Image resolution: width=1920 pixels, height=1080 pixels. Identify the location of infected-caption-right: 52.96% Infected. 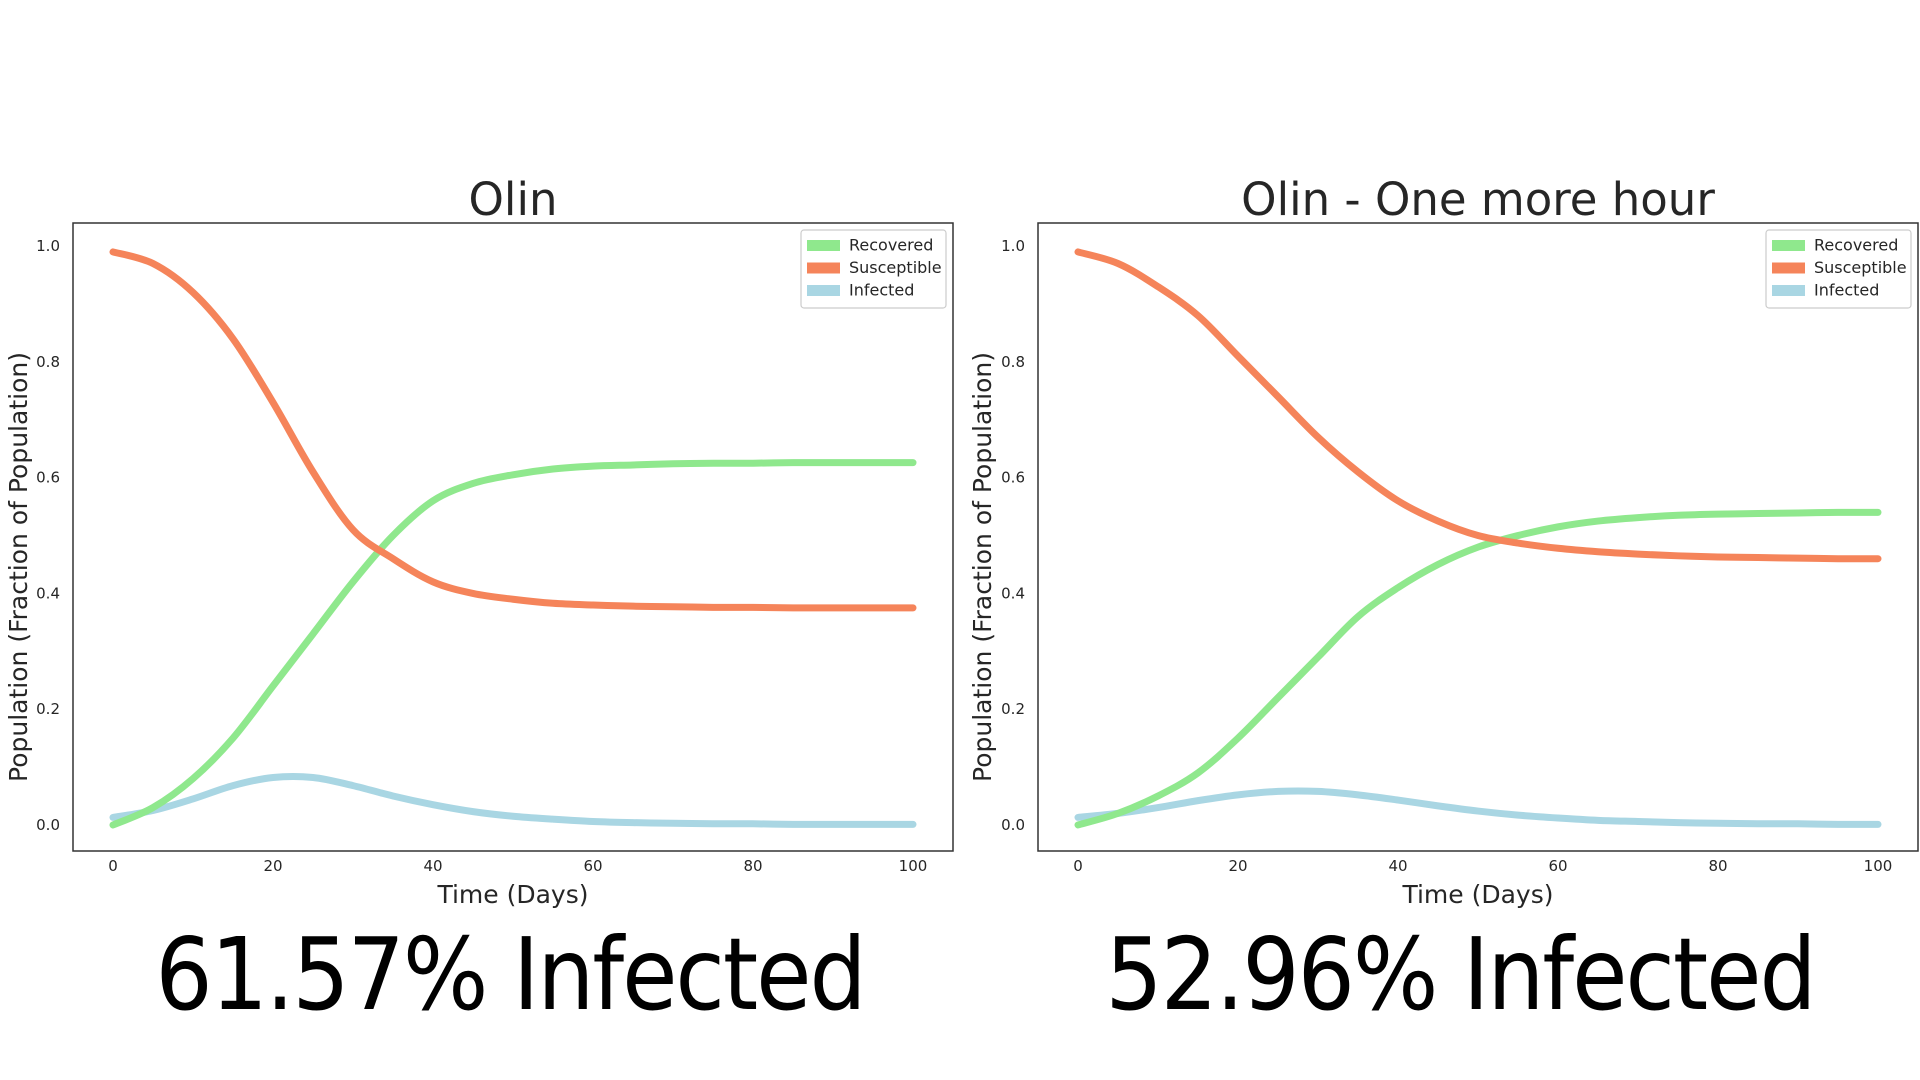
(1460, 974).